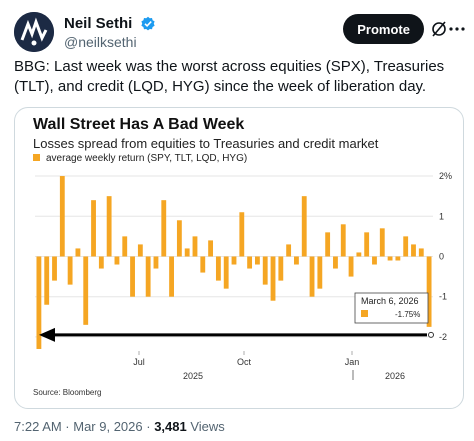 This screenshot has height=441, width=474. What do you see at coordinates (445, 176) in the screenshot?
I see `y-tick-label: 2%` at bounding box center [445, 176].